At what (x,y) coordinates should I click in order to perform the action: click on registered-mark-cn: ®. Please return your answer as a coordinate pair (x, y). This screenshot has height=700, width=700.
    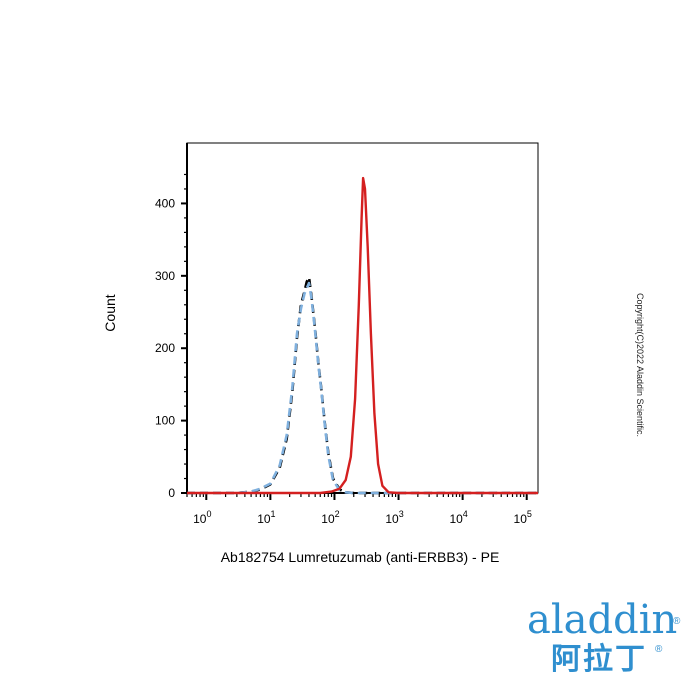
    Looking at the image, I should click on (659, 649).